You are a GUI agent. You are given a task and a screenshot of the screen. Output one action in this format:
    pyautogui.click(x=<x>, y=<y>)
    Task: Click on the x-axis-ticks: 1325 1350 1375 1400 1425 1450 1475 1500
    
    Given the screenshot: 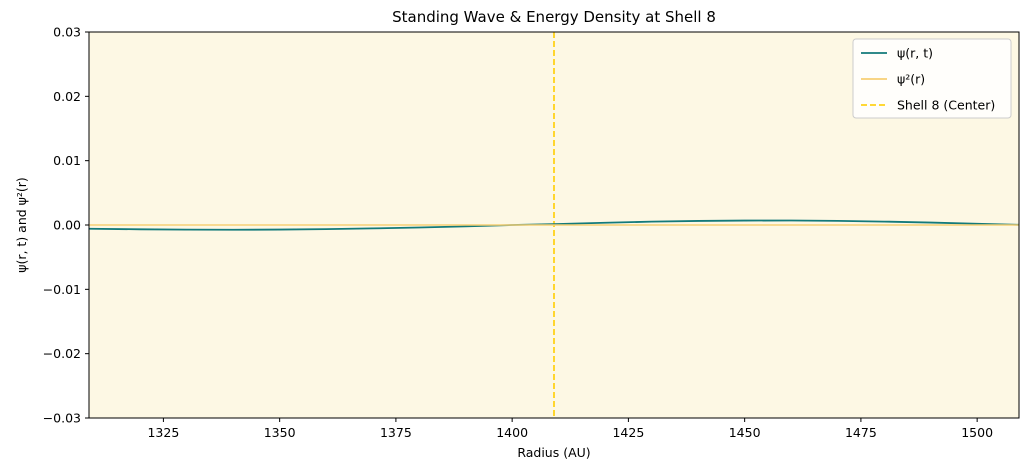 What is the action you would take?
    pyautogui.click(x=570, y=429)
    